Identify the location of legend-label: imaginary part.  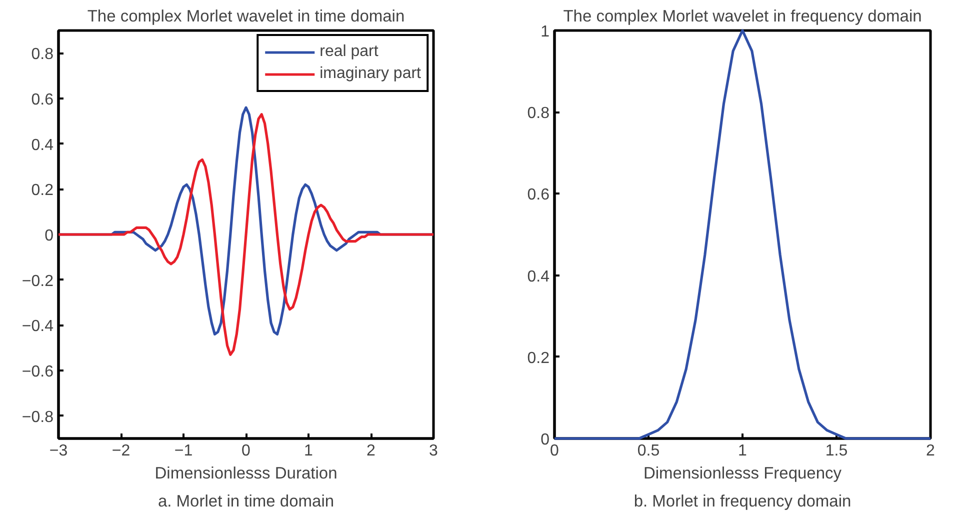
(370, 74).